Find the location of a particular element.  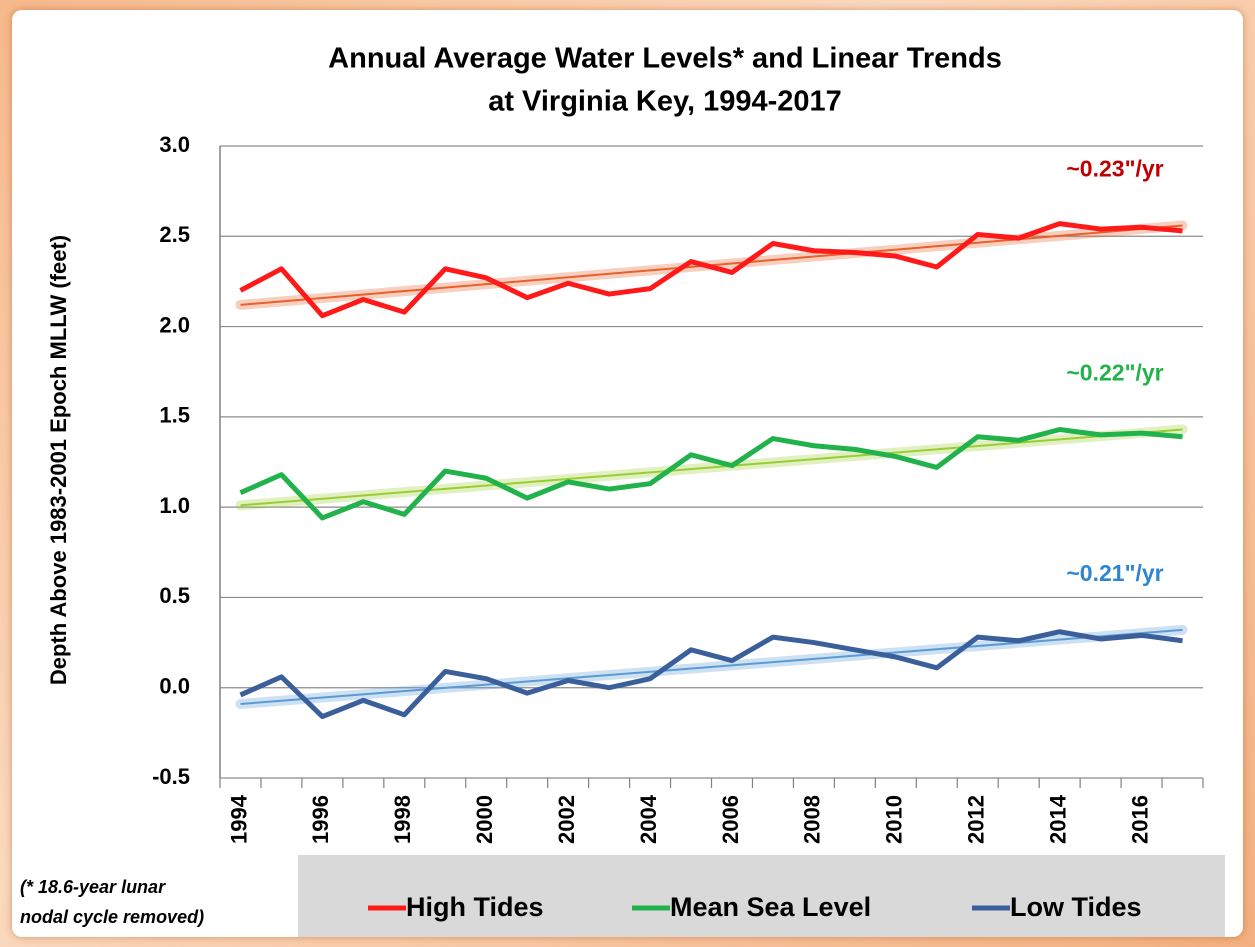

y-tick-label: 1.5 is located at coordinates (174, 415).